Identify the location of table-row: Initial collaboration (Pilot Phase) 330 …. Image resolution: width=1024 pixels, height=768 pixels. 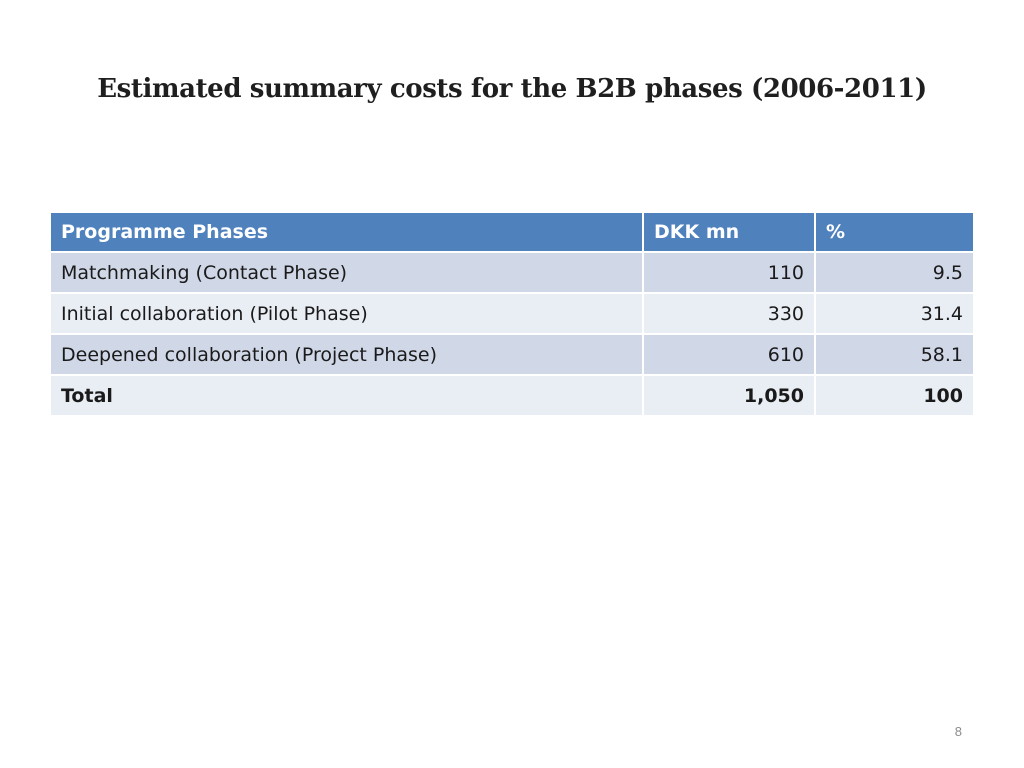
(512, 314).